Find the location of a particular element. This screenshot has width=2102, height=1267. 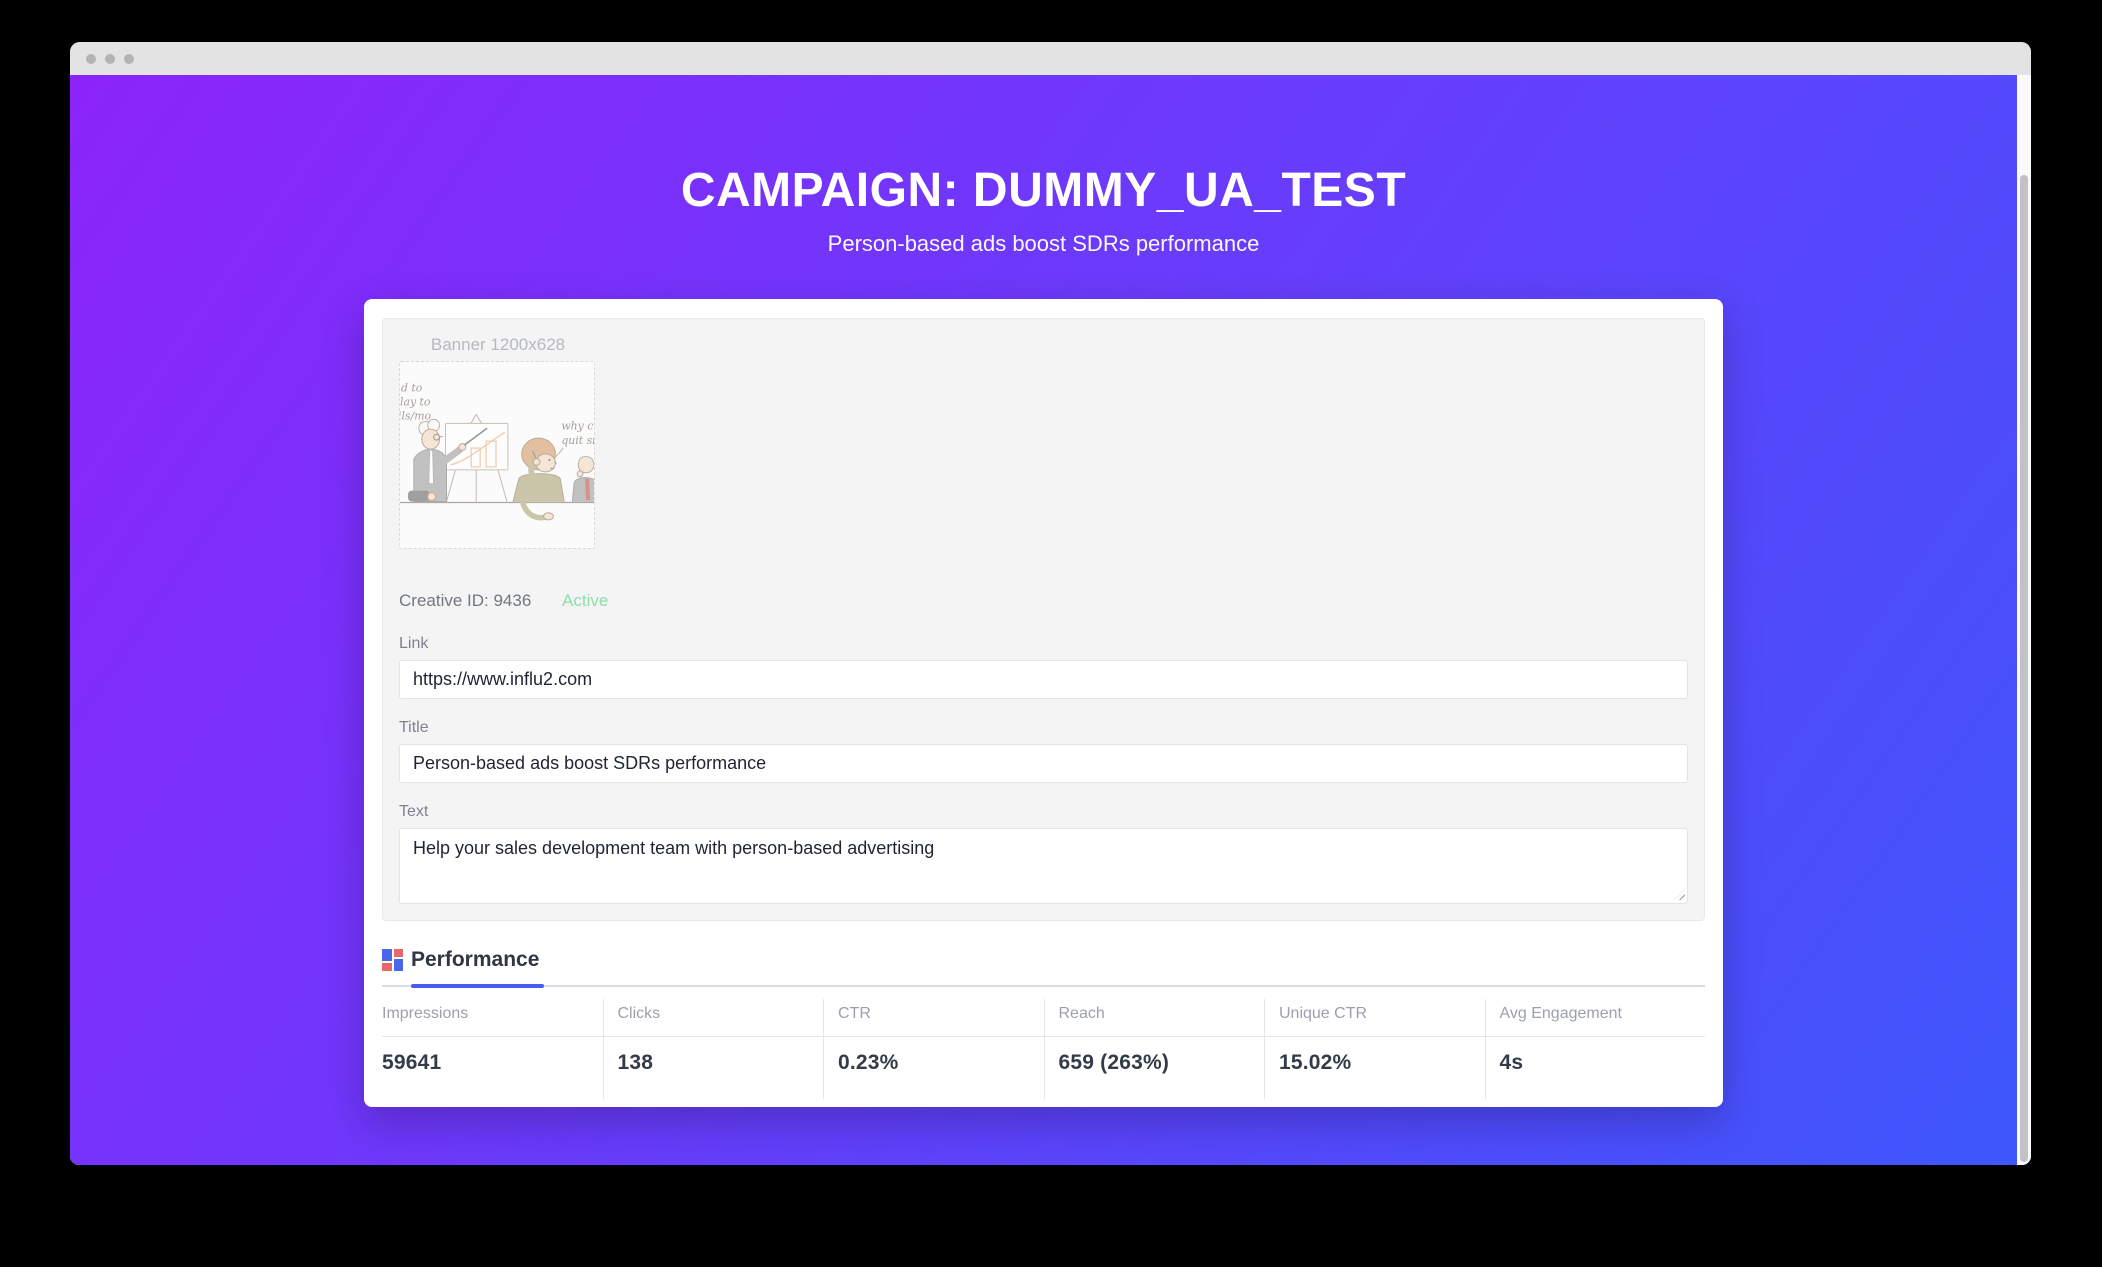

link-input is located at coordinates (1043, 679).